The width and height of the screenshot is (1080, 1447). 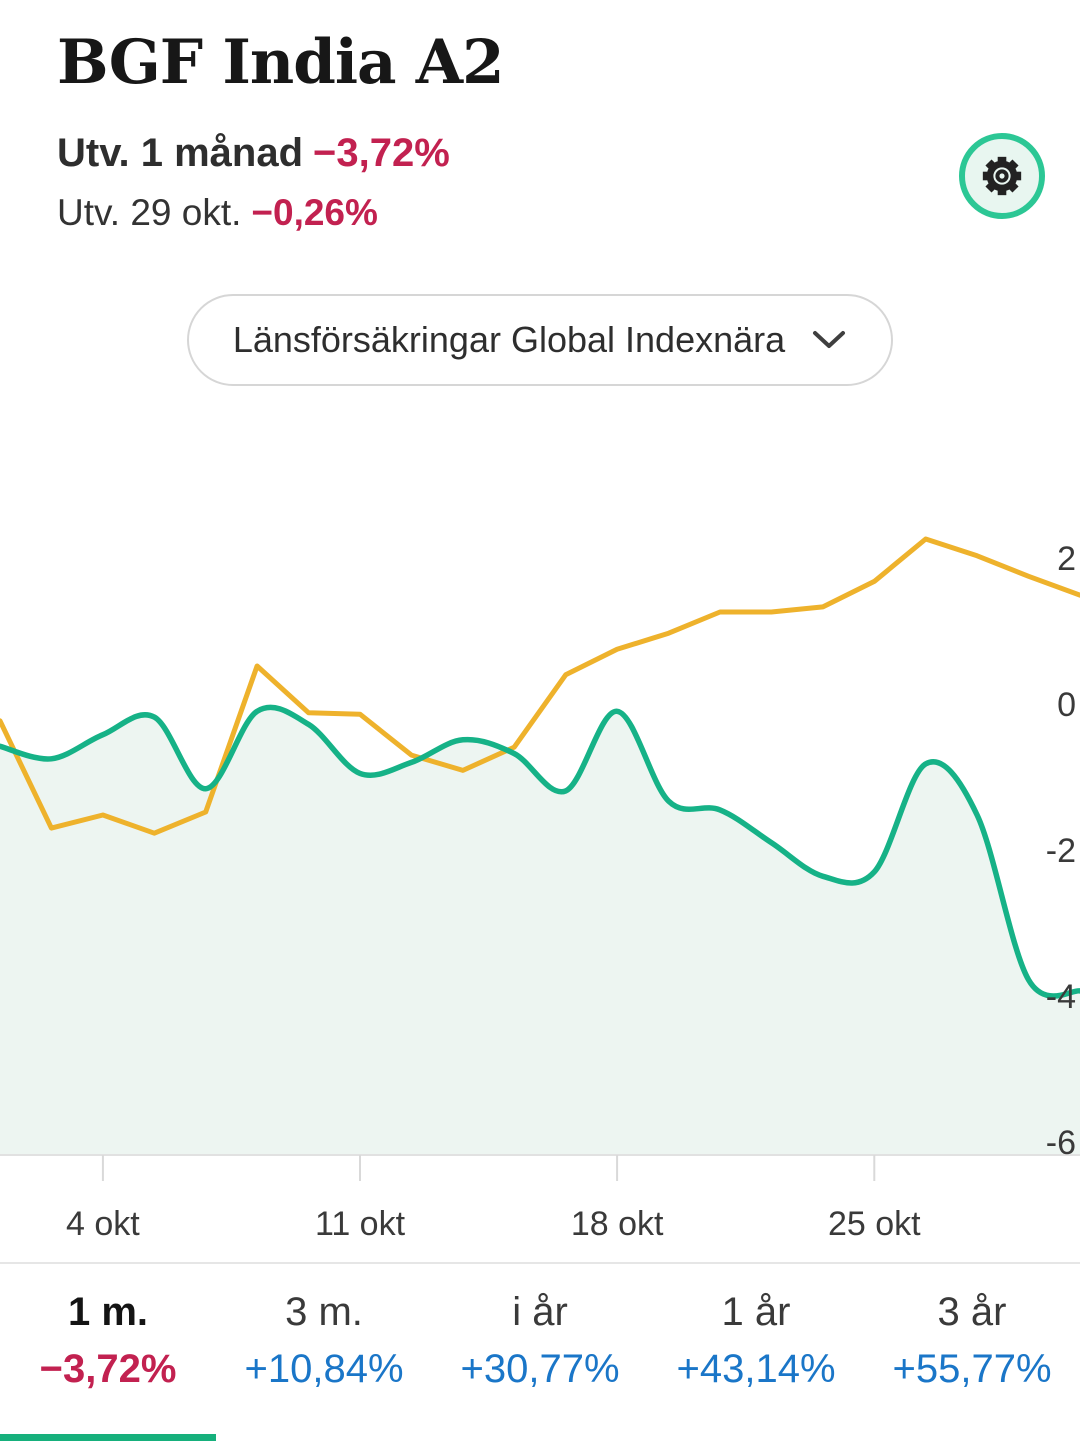 I want to click on period-performance-label: Utv. 1 månad, so click(x=180, y=153).